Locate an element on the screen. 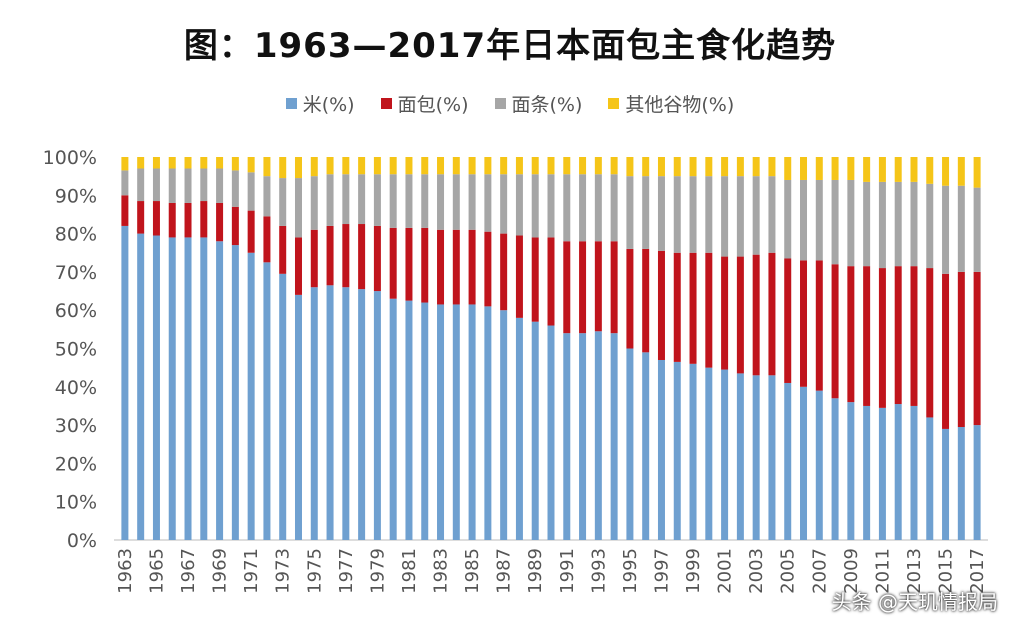 The image size is (1020, 629). bar-segment-rice-1988 is located at coordinates (519, 428).